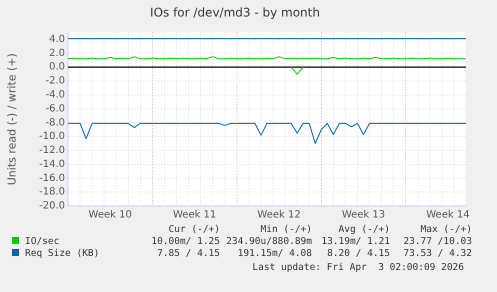  Describe the element at coordinates (358, 253) in the screenshot. I see `text: 8.20 / 4.15` at that location.